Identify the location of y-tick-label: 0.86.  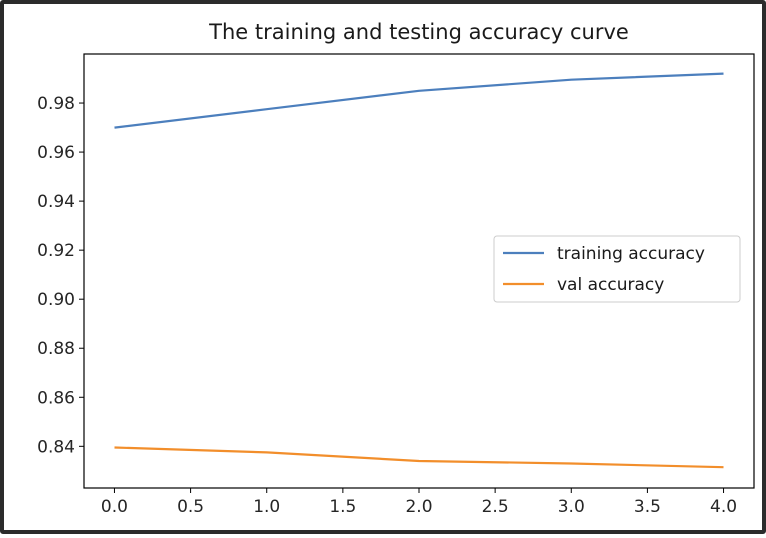
(56, 398).